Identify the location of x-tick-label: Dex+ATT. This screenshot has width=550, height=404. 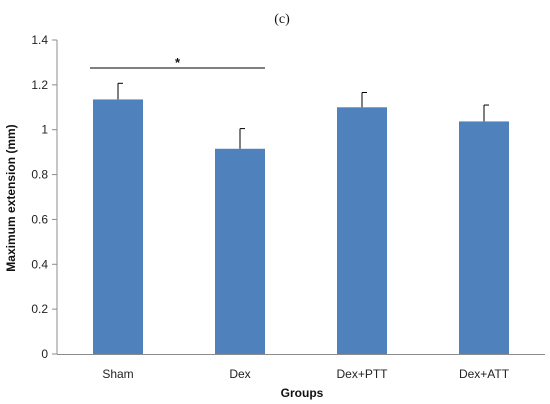
(484, 374).